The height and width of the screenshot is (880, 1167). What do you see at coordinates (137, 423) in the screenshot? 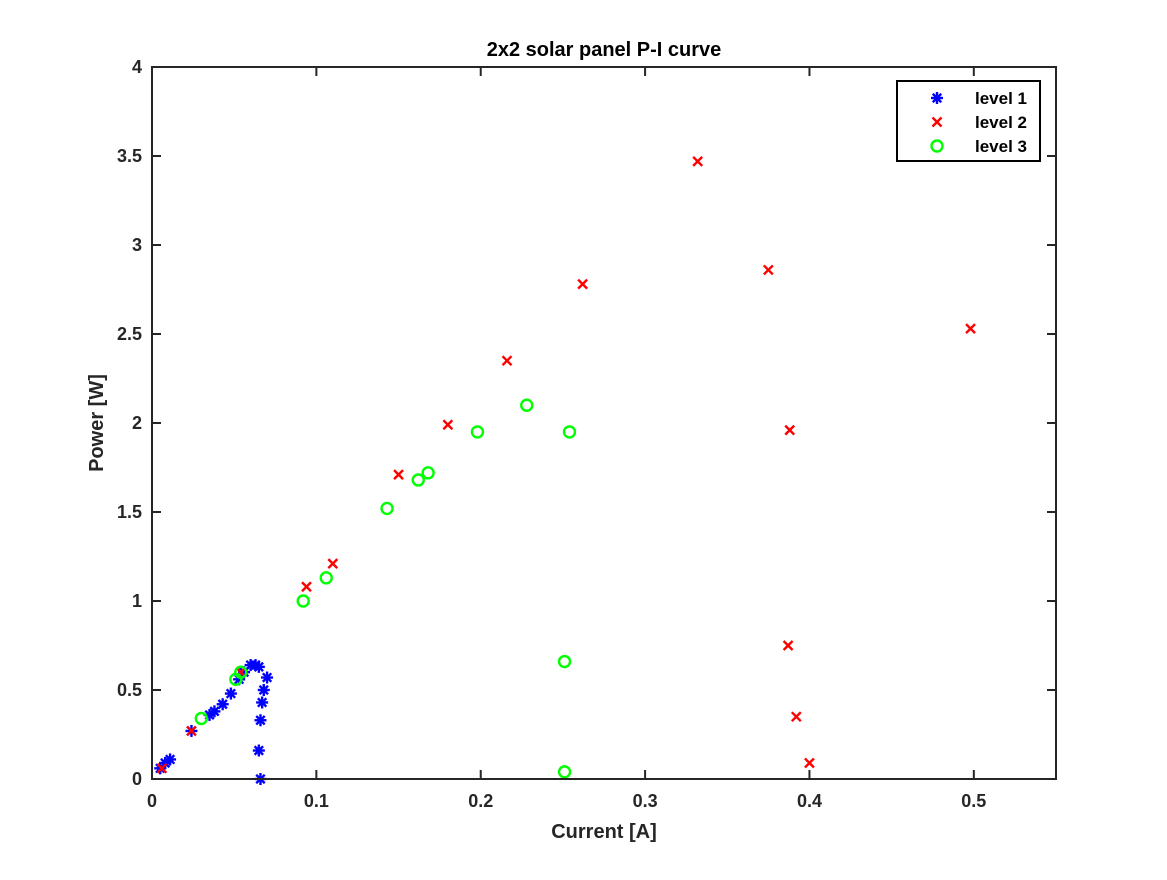
I see `y-tick-label: 2` at bounding box center [137, 423].